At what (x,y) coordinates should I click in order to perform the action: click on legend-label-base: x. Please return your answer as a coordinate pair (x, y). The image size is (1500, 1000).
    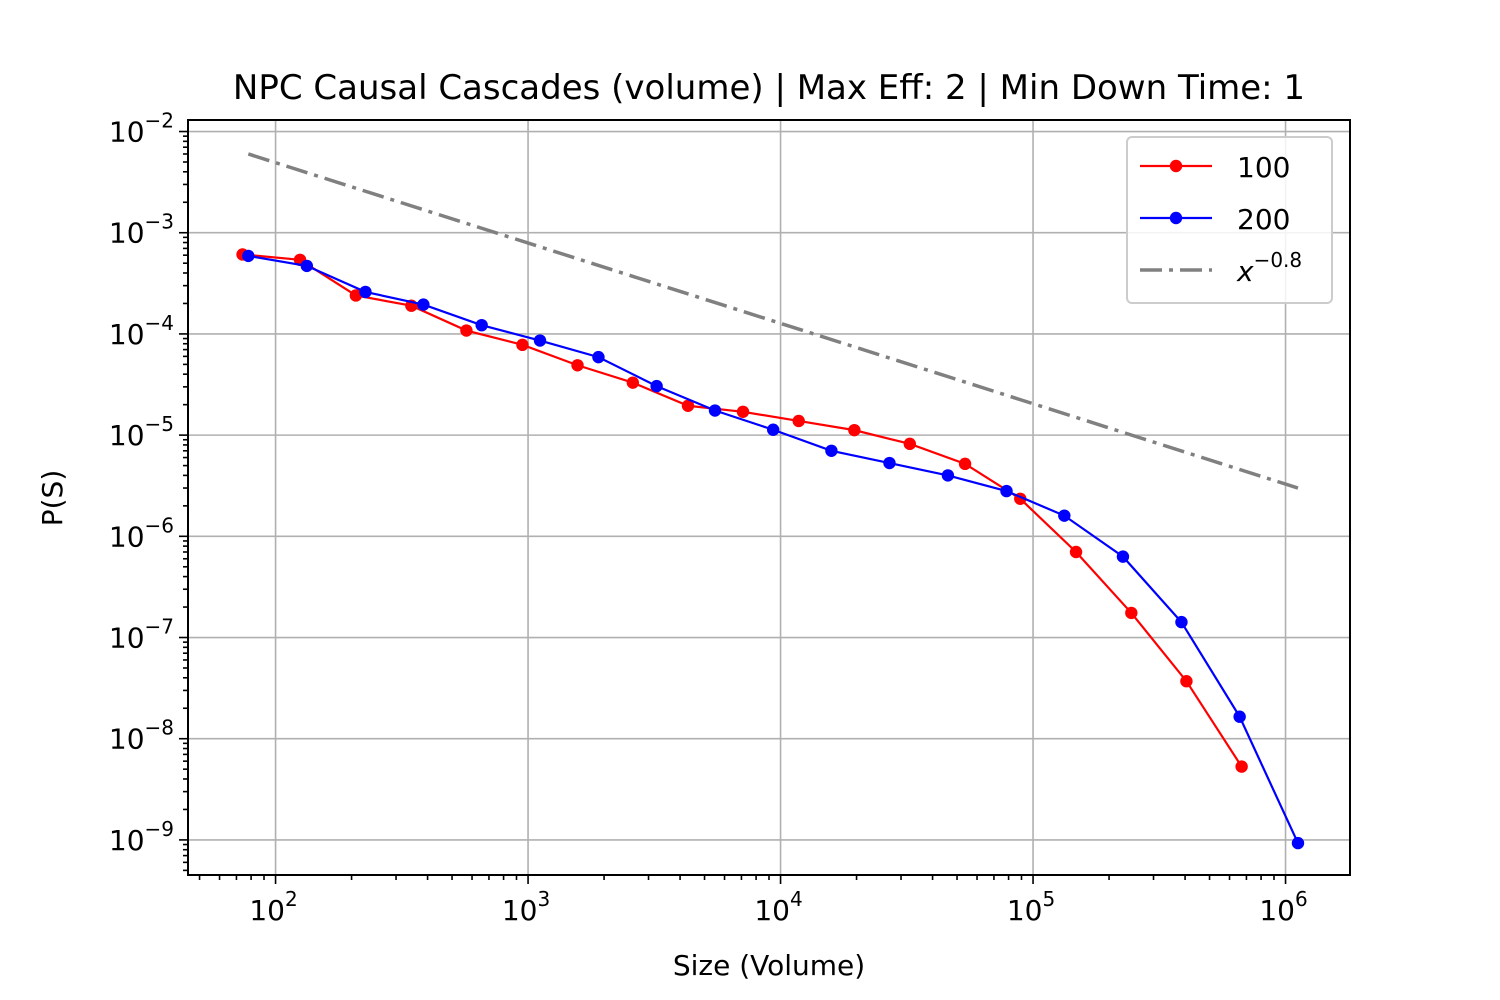
    Looking at the image, I should click on (1245, 271).